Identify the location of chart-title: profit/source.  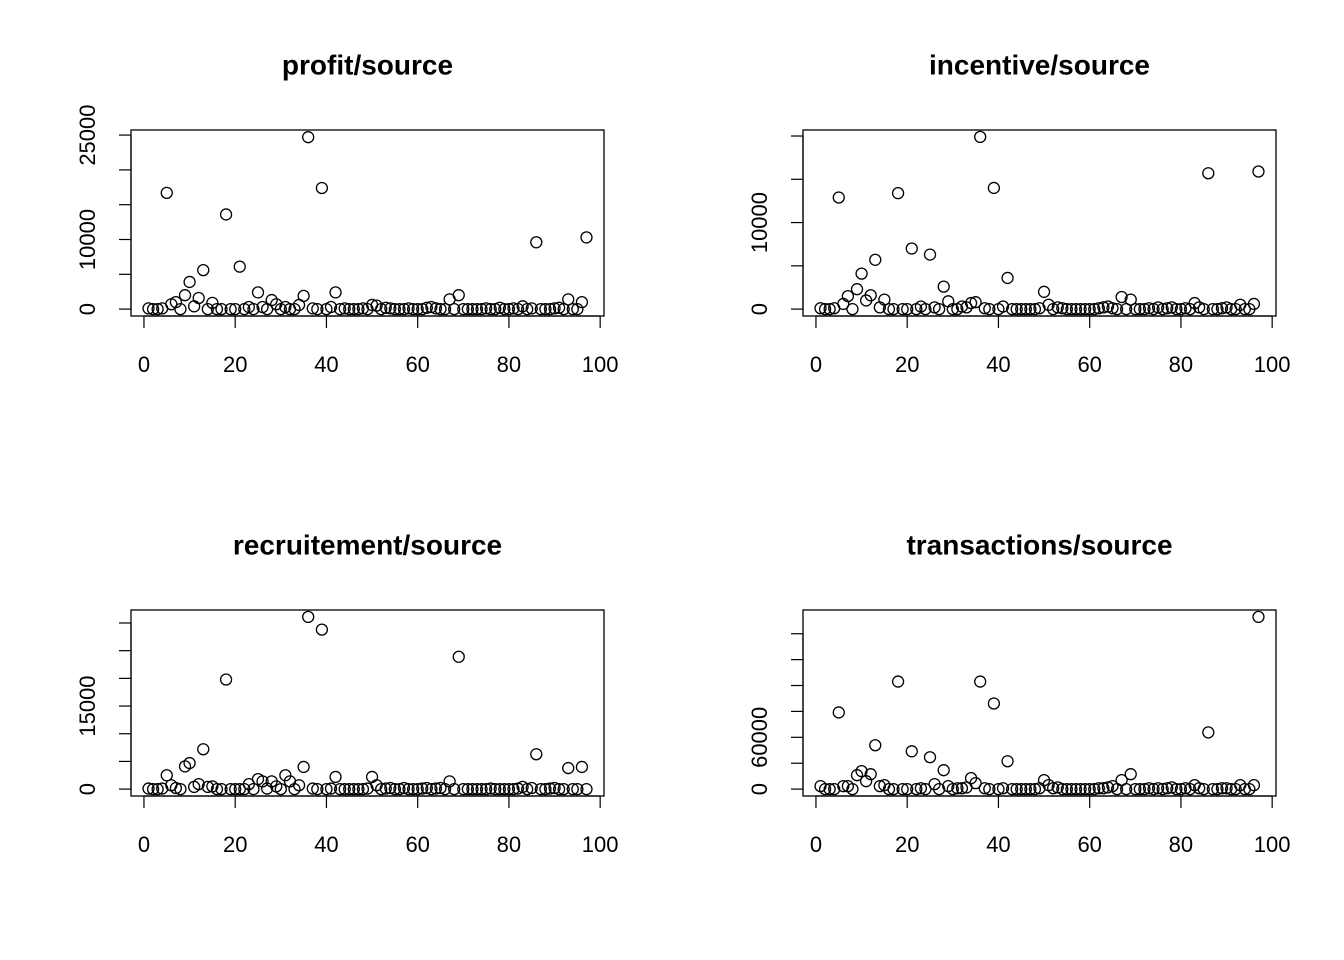
(367, 64).